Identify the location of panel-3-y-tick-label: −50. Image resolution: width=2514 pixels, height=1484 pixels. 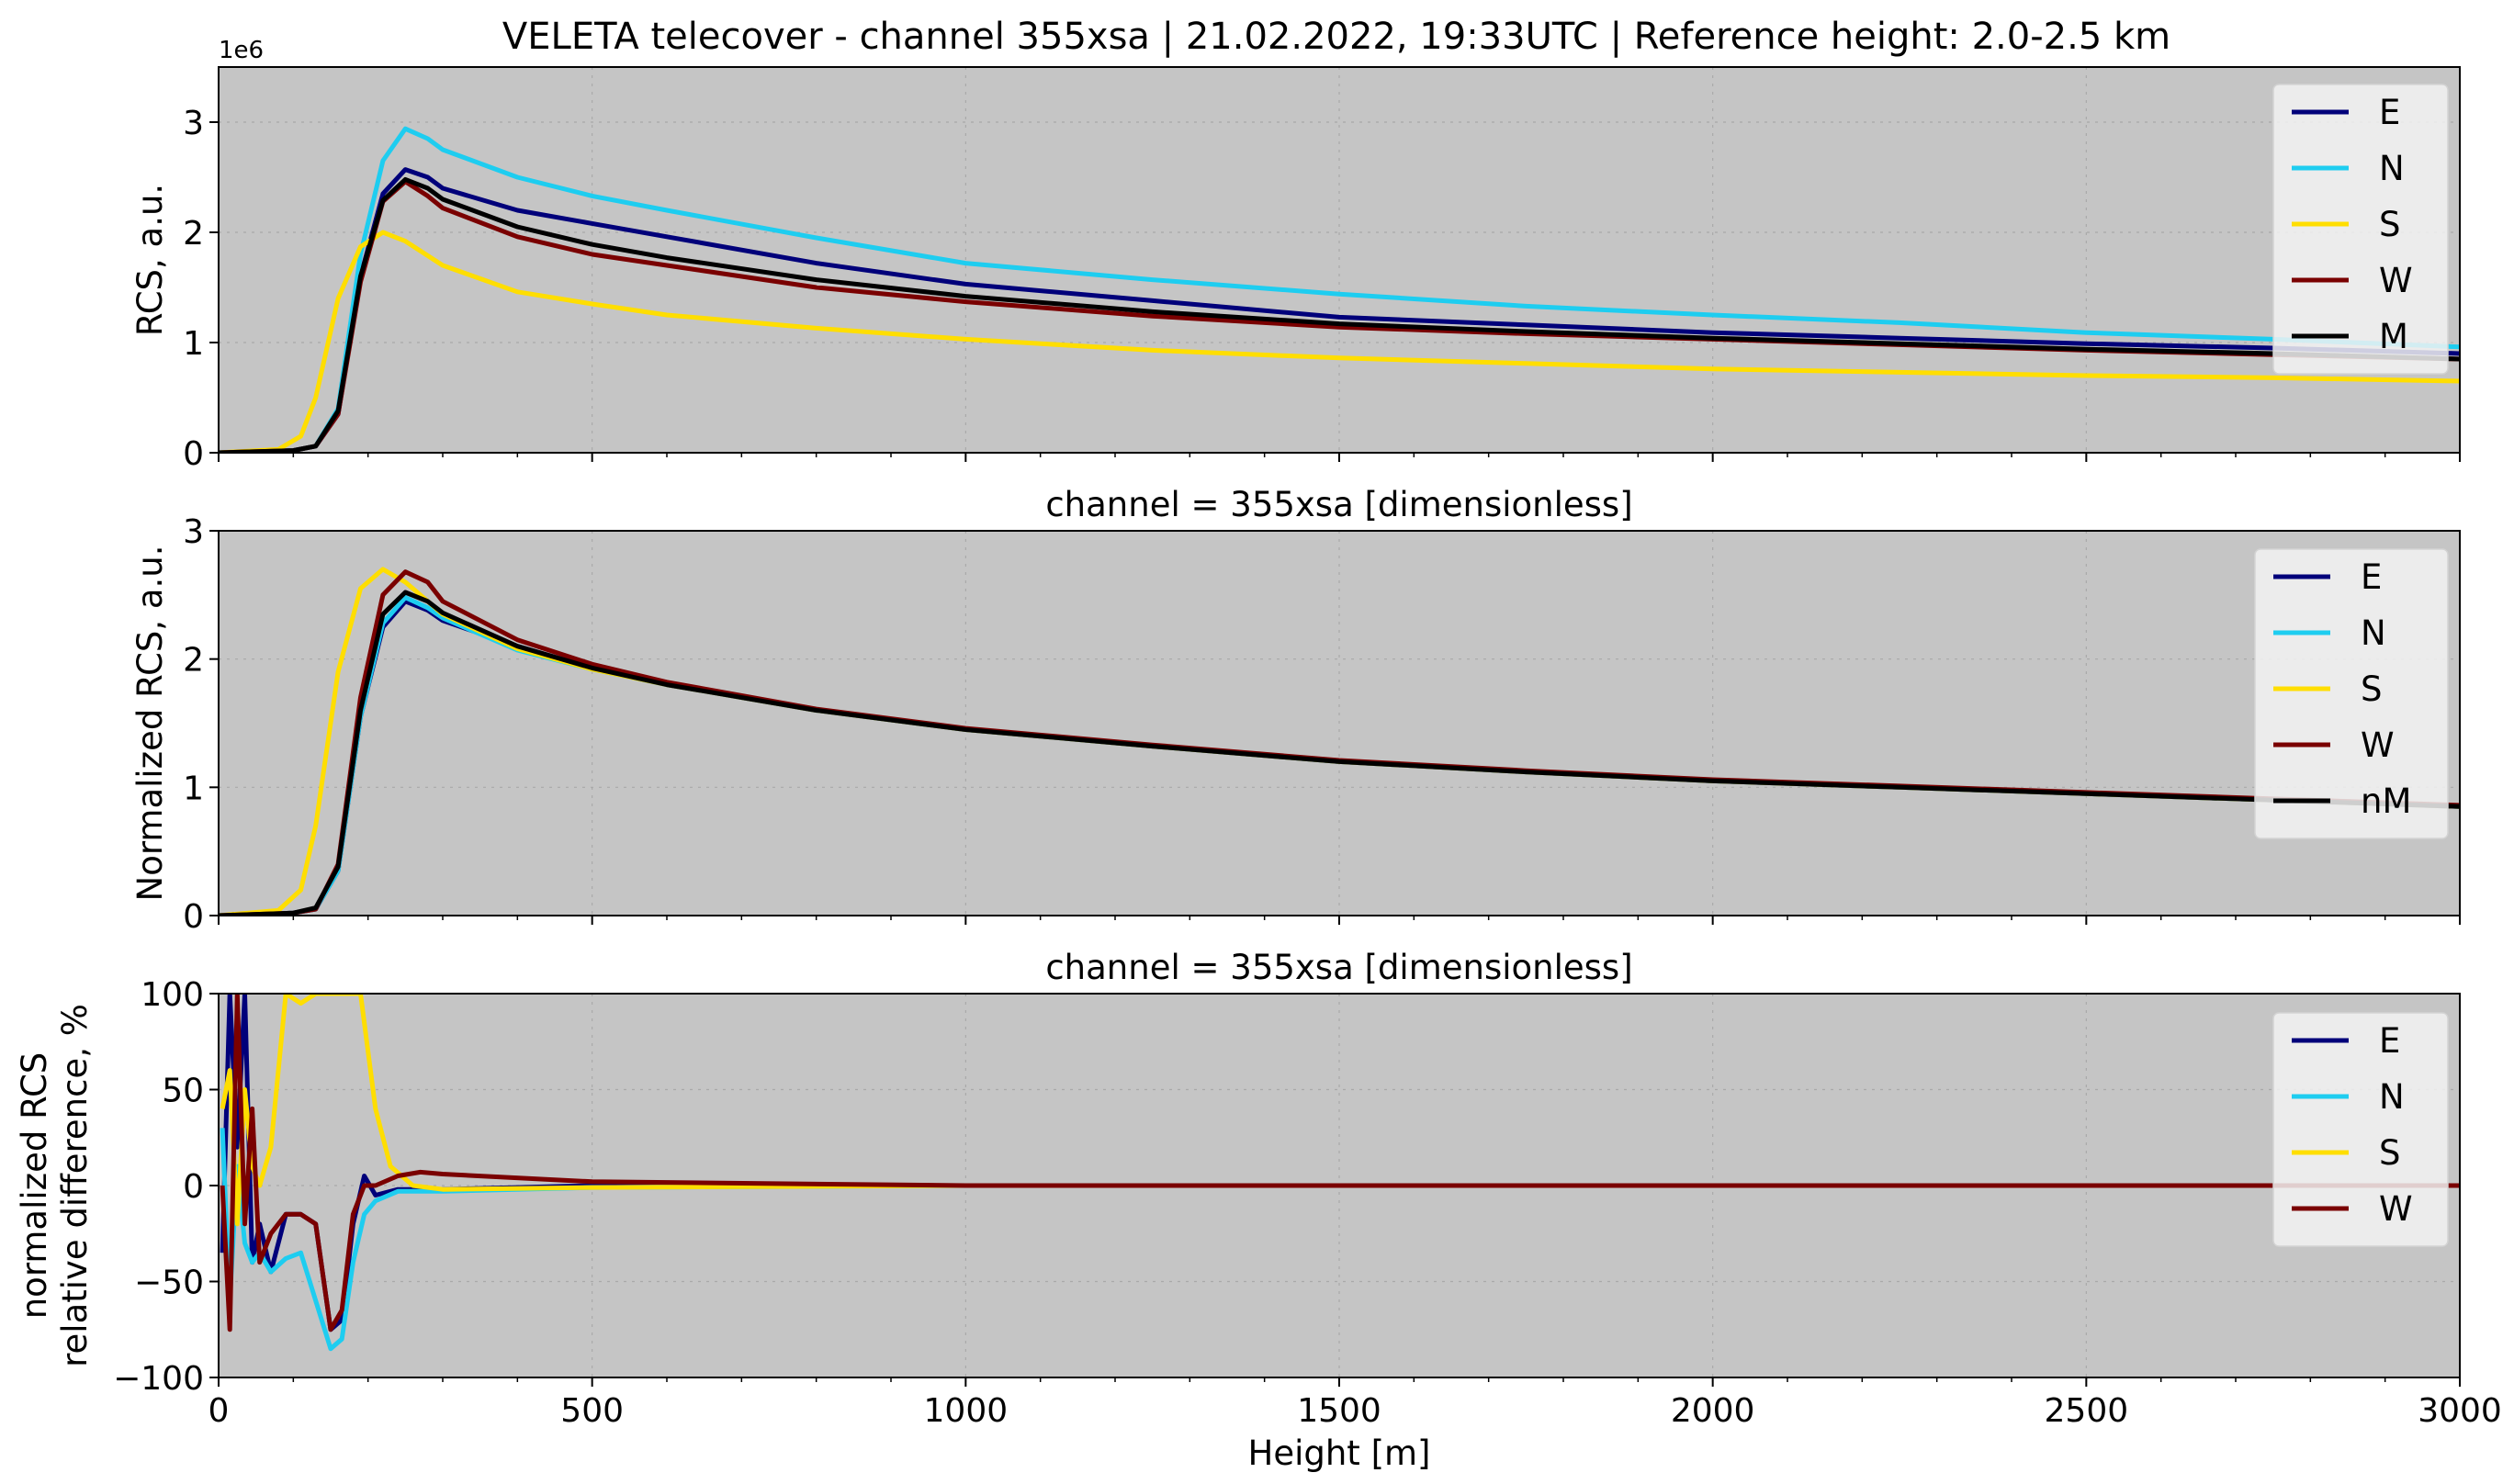
(169, 1284).